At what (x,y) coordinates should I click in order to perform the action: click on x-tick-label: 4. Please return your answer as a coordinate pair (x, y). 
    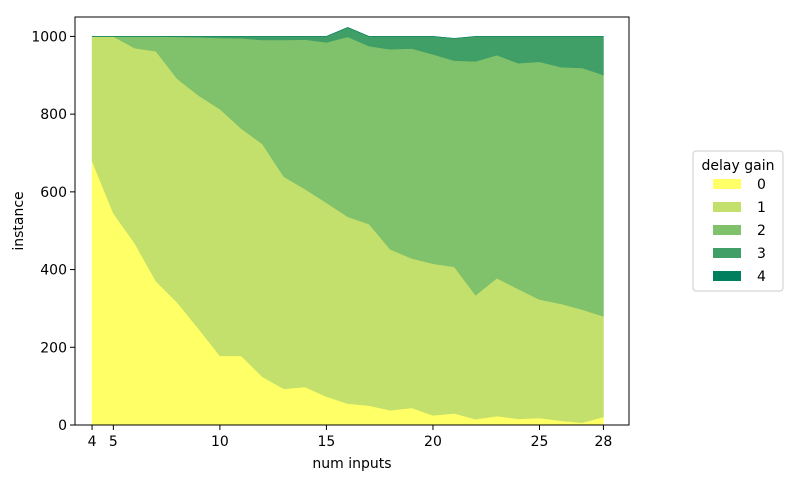
    Looking at the image, I should click on (92, 442).